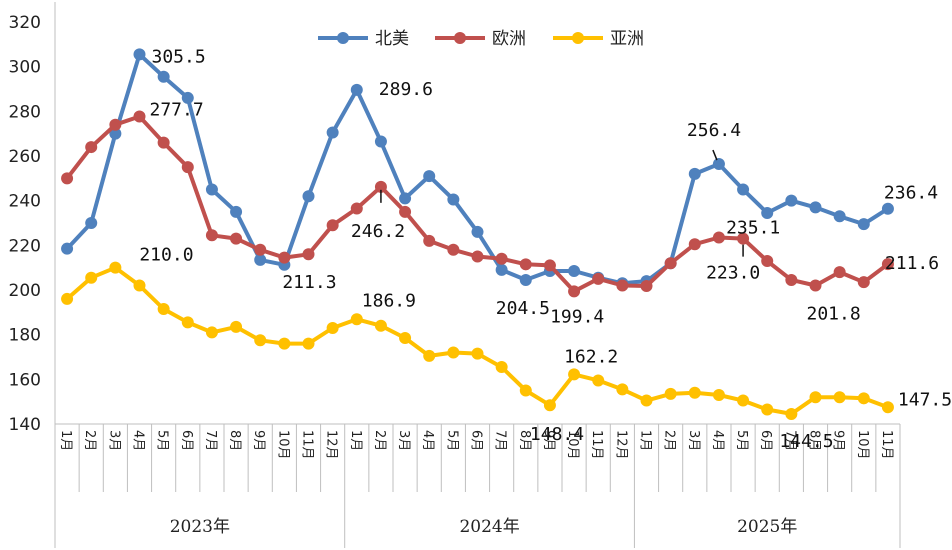  Describe the element at coordinates (25, 23) in the screenshot. I see `y-tick-label: 320` at that location.